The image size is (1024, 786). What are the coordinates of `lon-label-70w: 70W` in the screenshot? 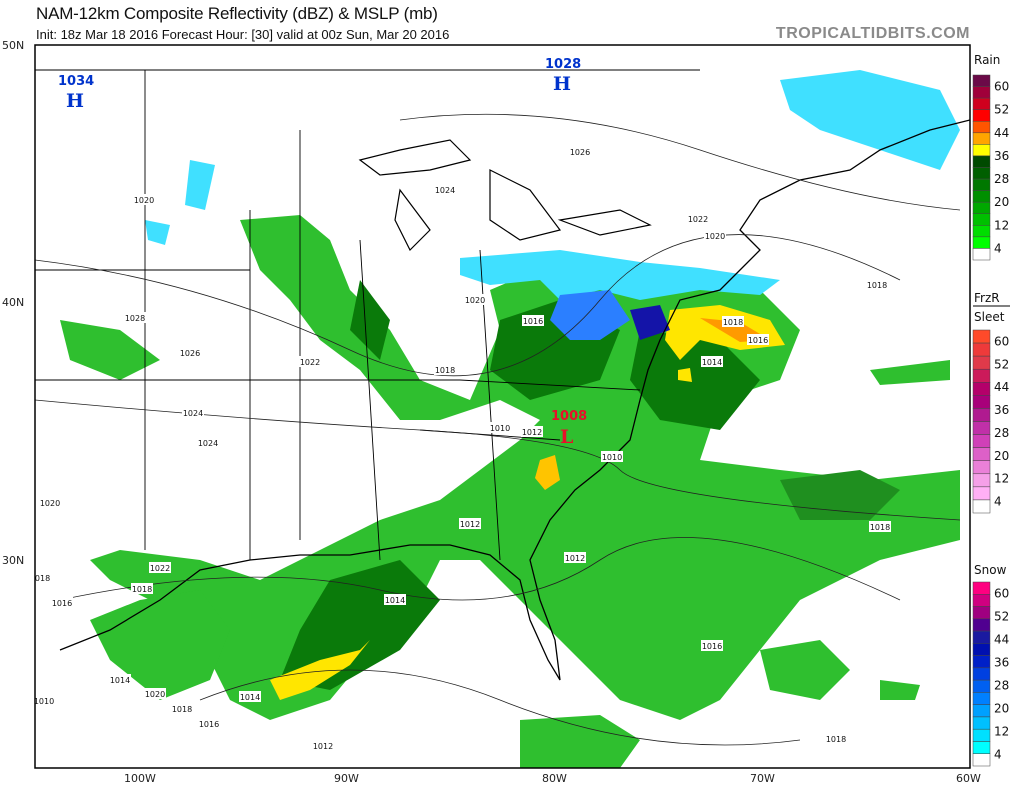 It's located at (762, 778).